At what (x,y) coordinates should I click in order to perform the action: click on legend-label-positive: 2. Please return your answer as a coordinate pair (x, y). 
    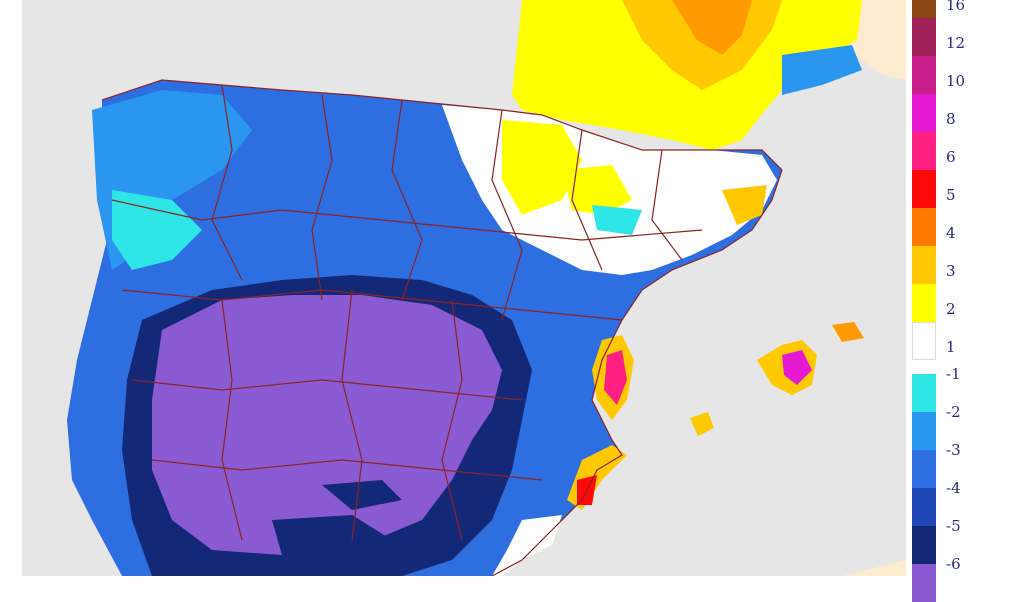
    Looking at the image, I should click on (951, 309).